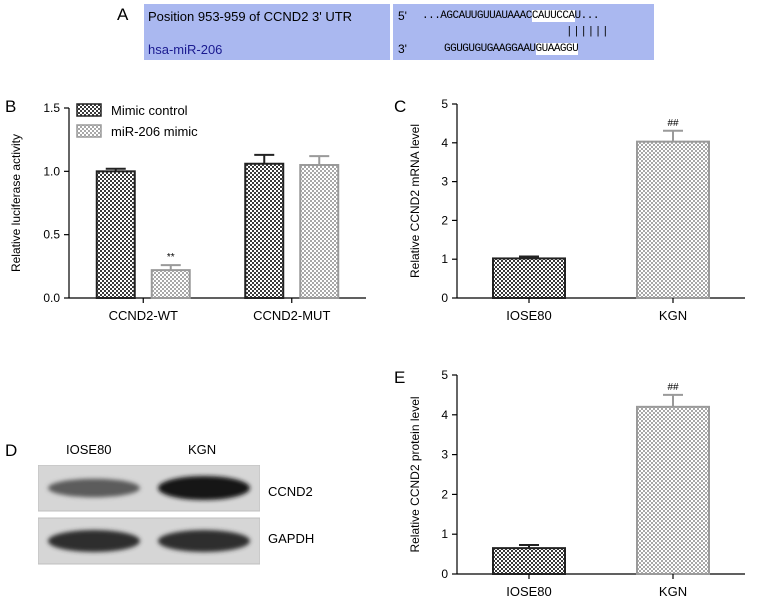 The image size is (759, 600). I want to click on panel-label-c: C, so click(400, 106).